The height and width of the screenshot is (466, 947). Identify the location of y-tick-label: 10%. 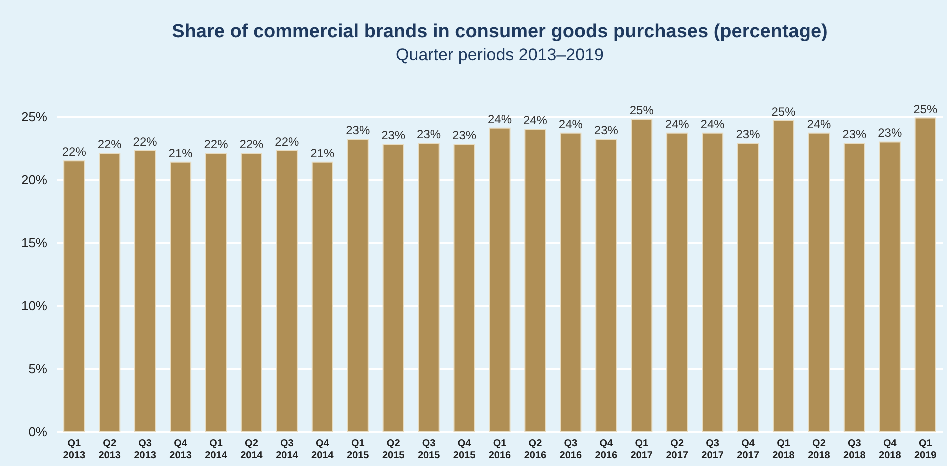
(34, 306).